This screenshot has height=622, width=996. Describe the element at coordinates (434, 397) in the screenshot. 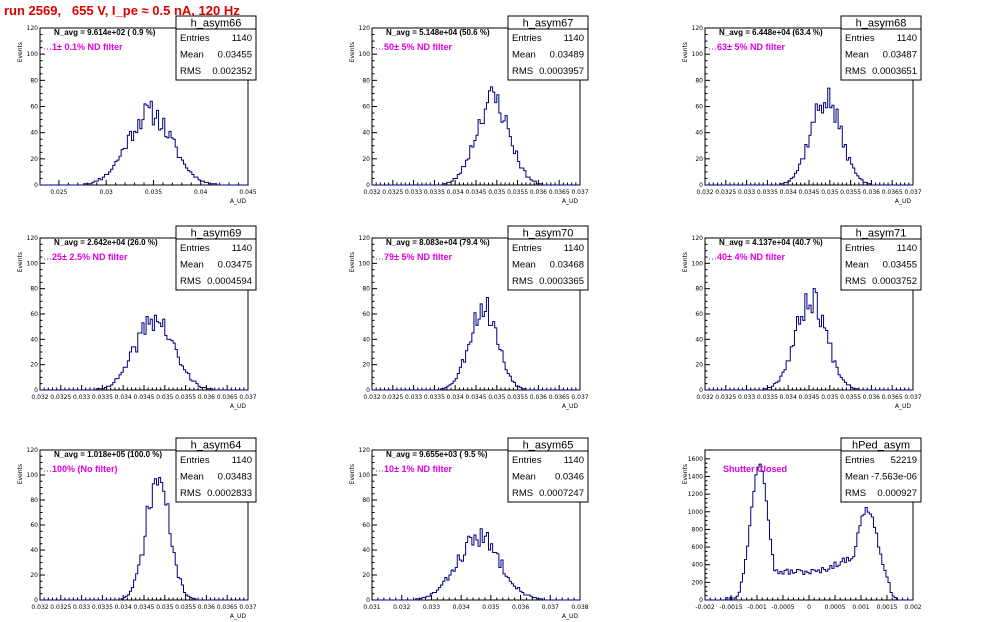

I see `x-tick-label: 0.0335` at that location.